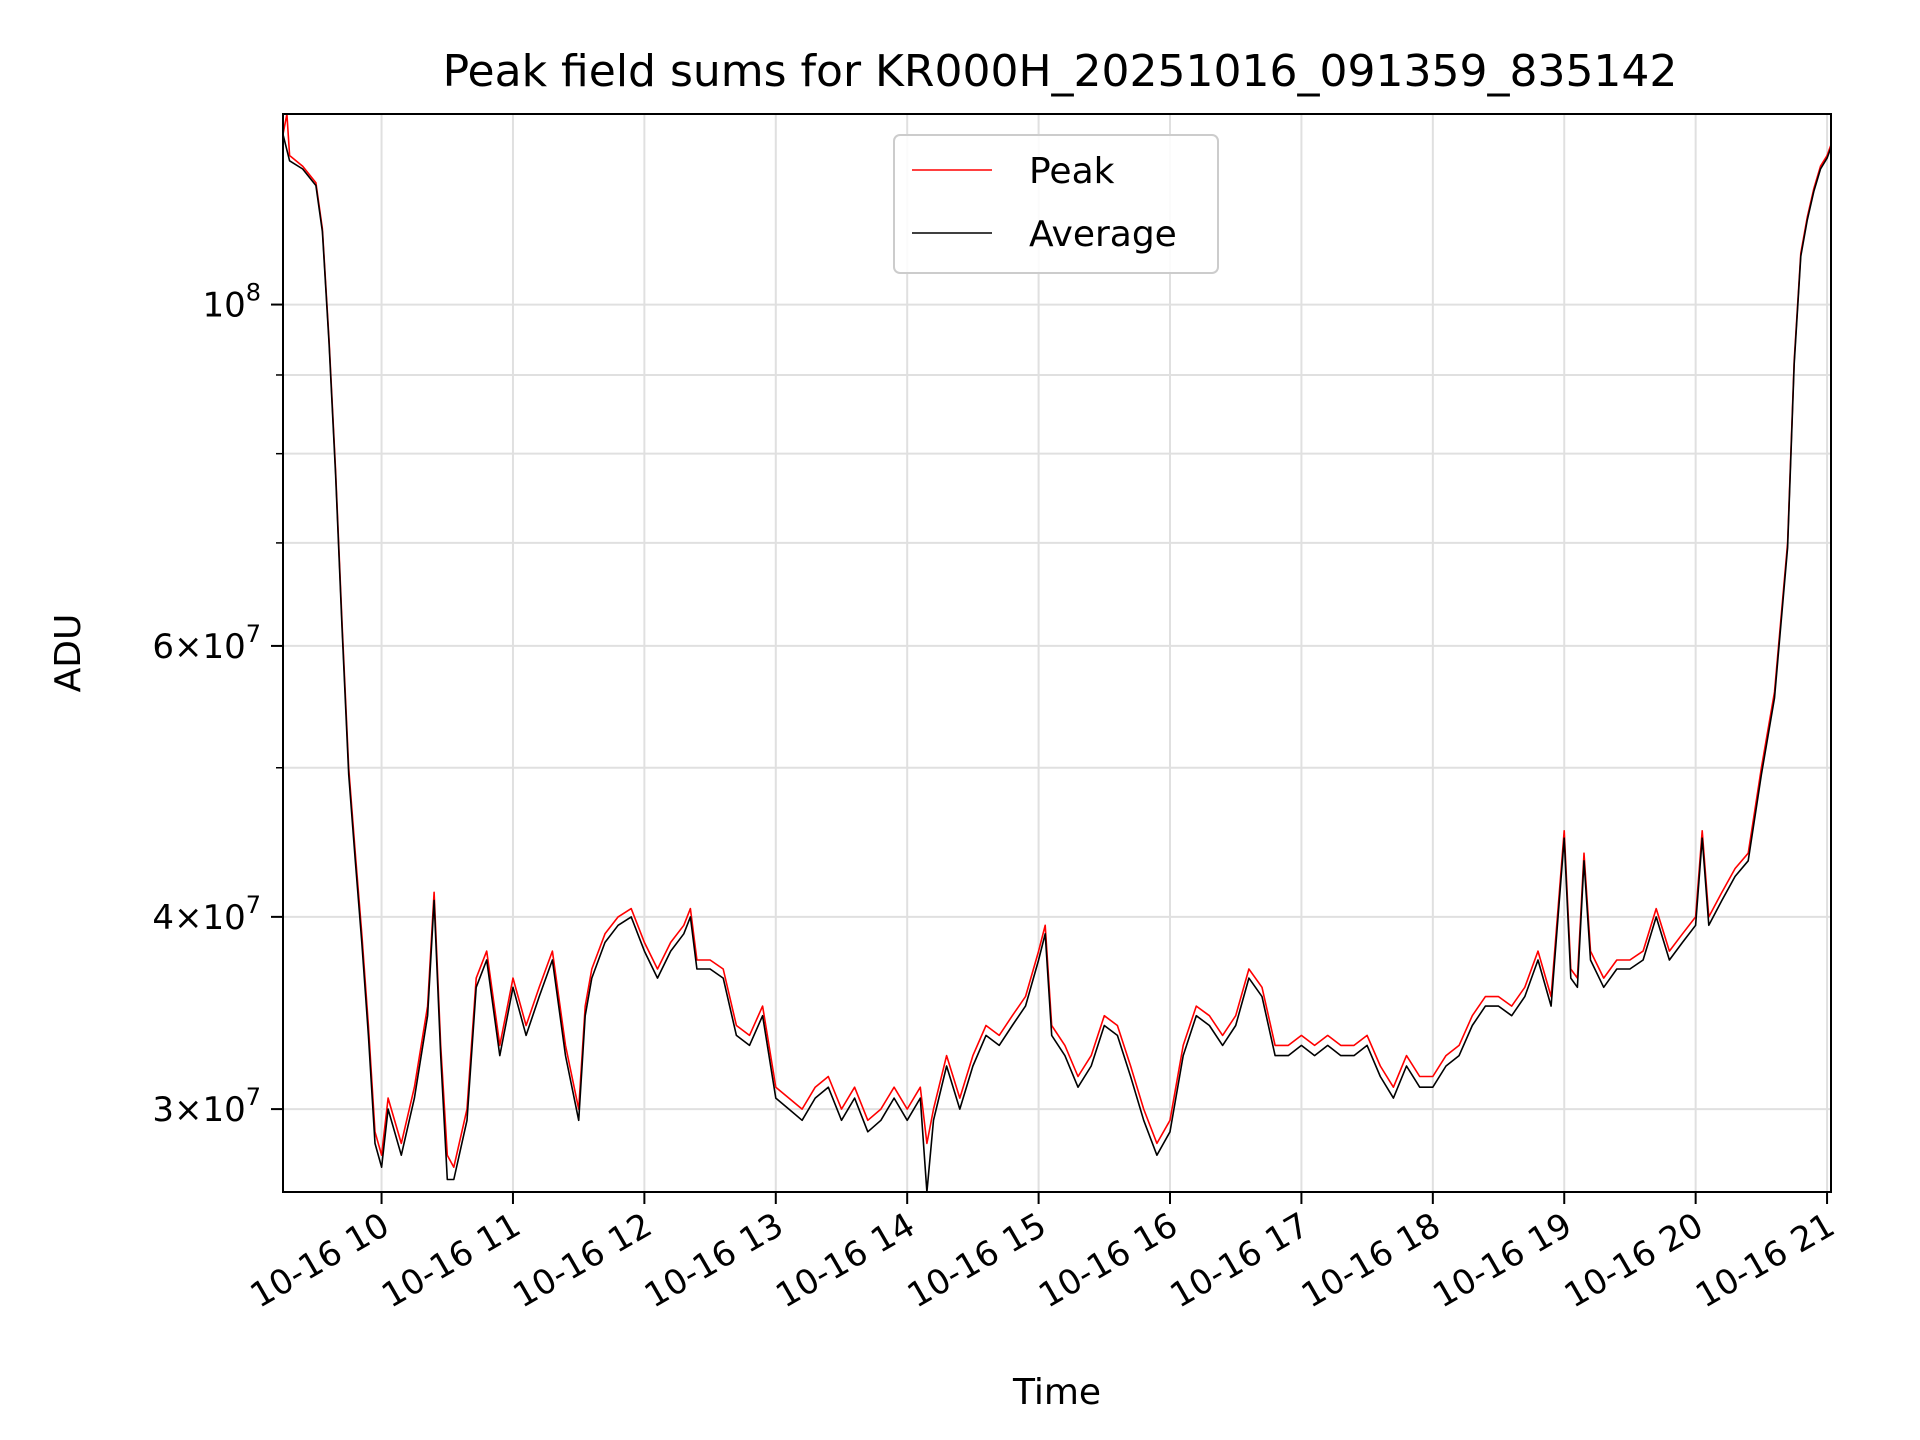 The width and height of the screenshot is (1920, 1440). I want to click on legend-label-average: Average, so click(1103, 234).